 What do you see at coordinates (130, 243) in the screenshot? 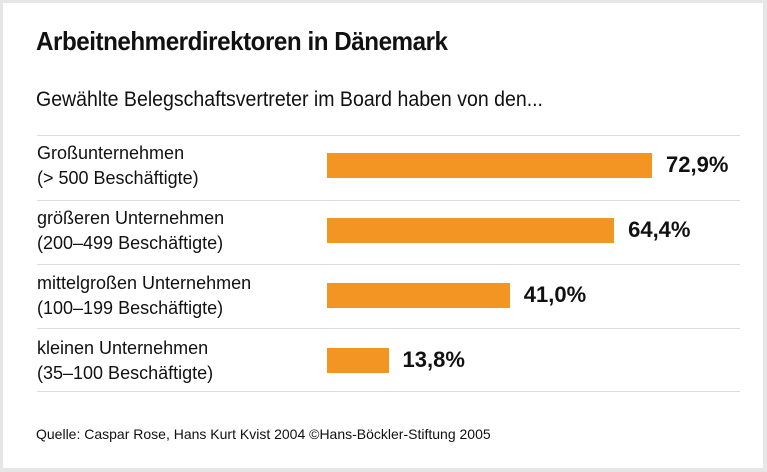
I see `category-label-line2: (200–499 Beschäftigte)` at bounding box center [130, 243].